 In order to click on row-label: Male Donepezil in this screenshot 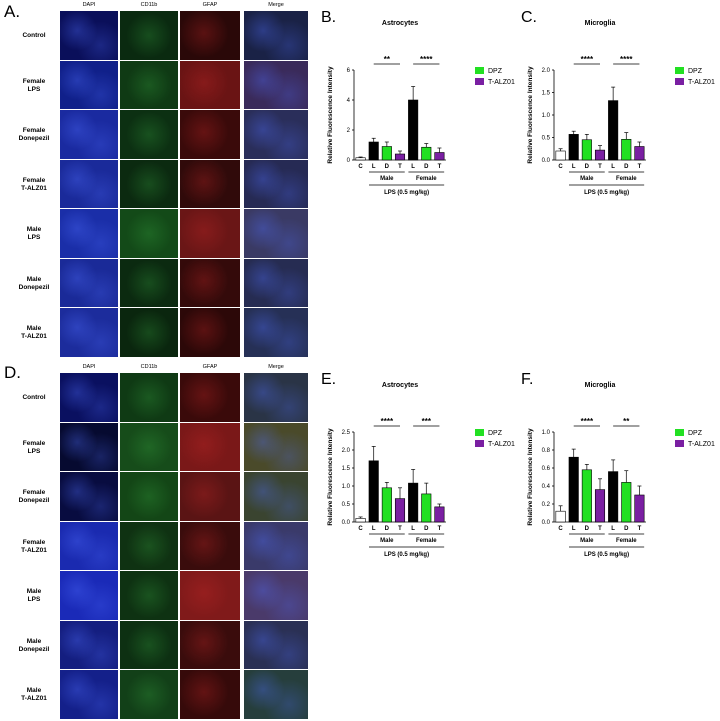, I will do `click(34, 645)`.